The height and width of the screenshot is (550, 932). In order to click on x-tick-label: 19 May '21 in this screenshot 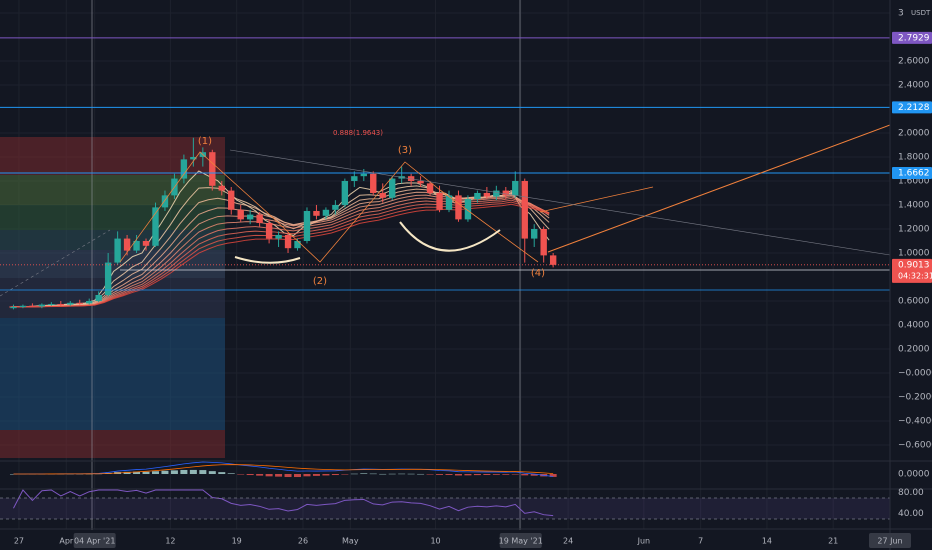, I will do `click(521, 541)`.